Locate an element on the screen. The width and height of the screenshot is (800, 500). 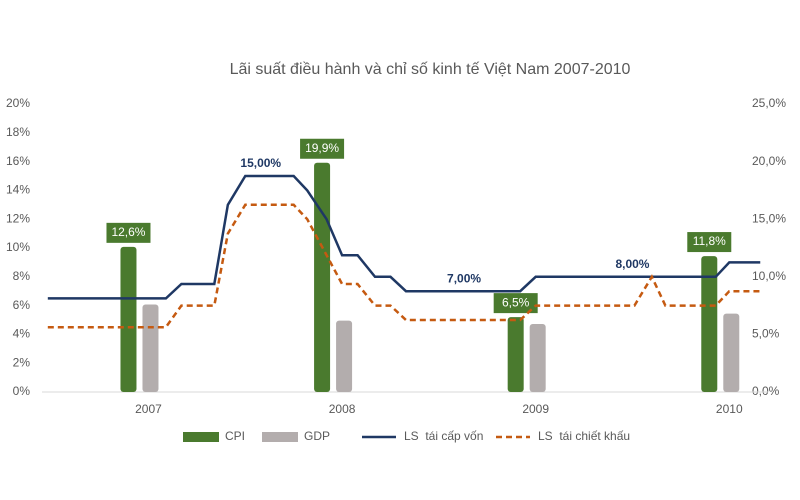
y-tick-label: 6% is located at coordinates (22, 305).